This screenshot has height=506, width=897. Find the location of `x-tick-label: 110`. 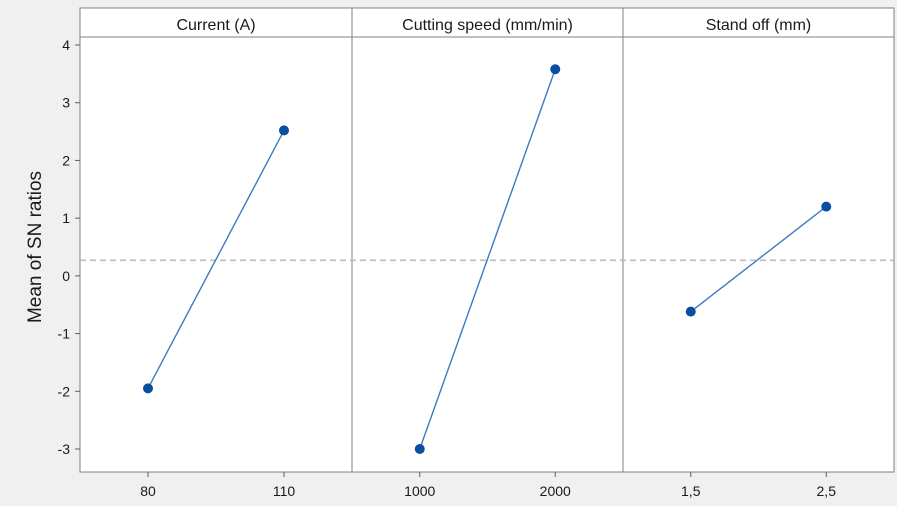

x-tick-label: 110 is located at coordinates (284, 491).